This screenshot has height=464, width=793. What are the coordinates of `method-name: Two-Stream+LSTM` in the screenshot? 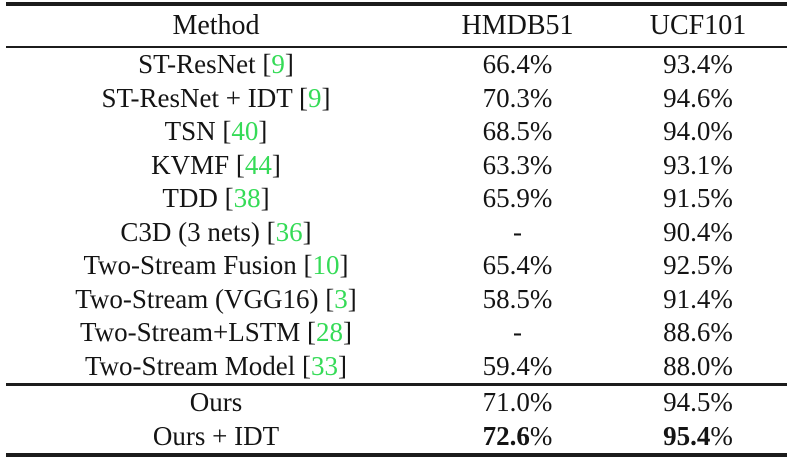 It's located at (190, 332).